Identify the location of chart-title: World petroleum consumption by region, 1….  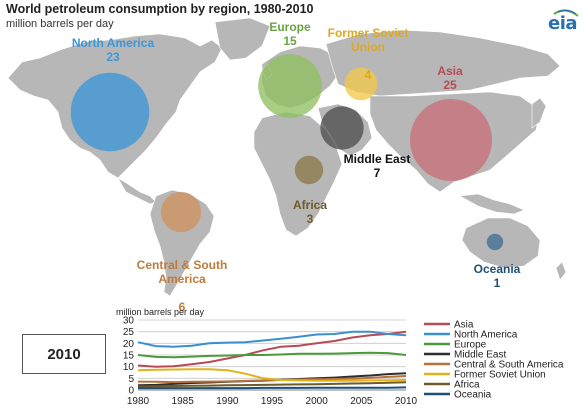
(160, 9).